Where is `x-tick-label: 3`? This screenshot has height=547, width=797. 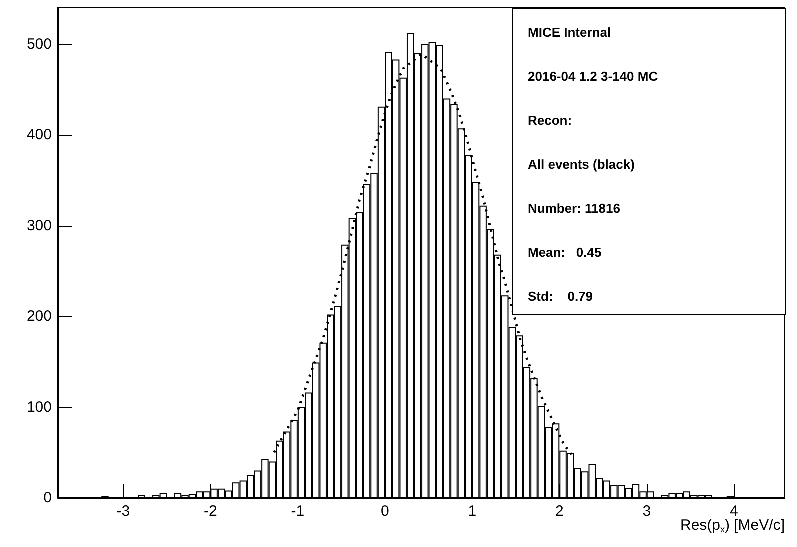 x-tick-label: 3 is located at coordinates (647, 511).